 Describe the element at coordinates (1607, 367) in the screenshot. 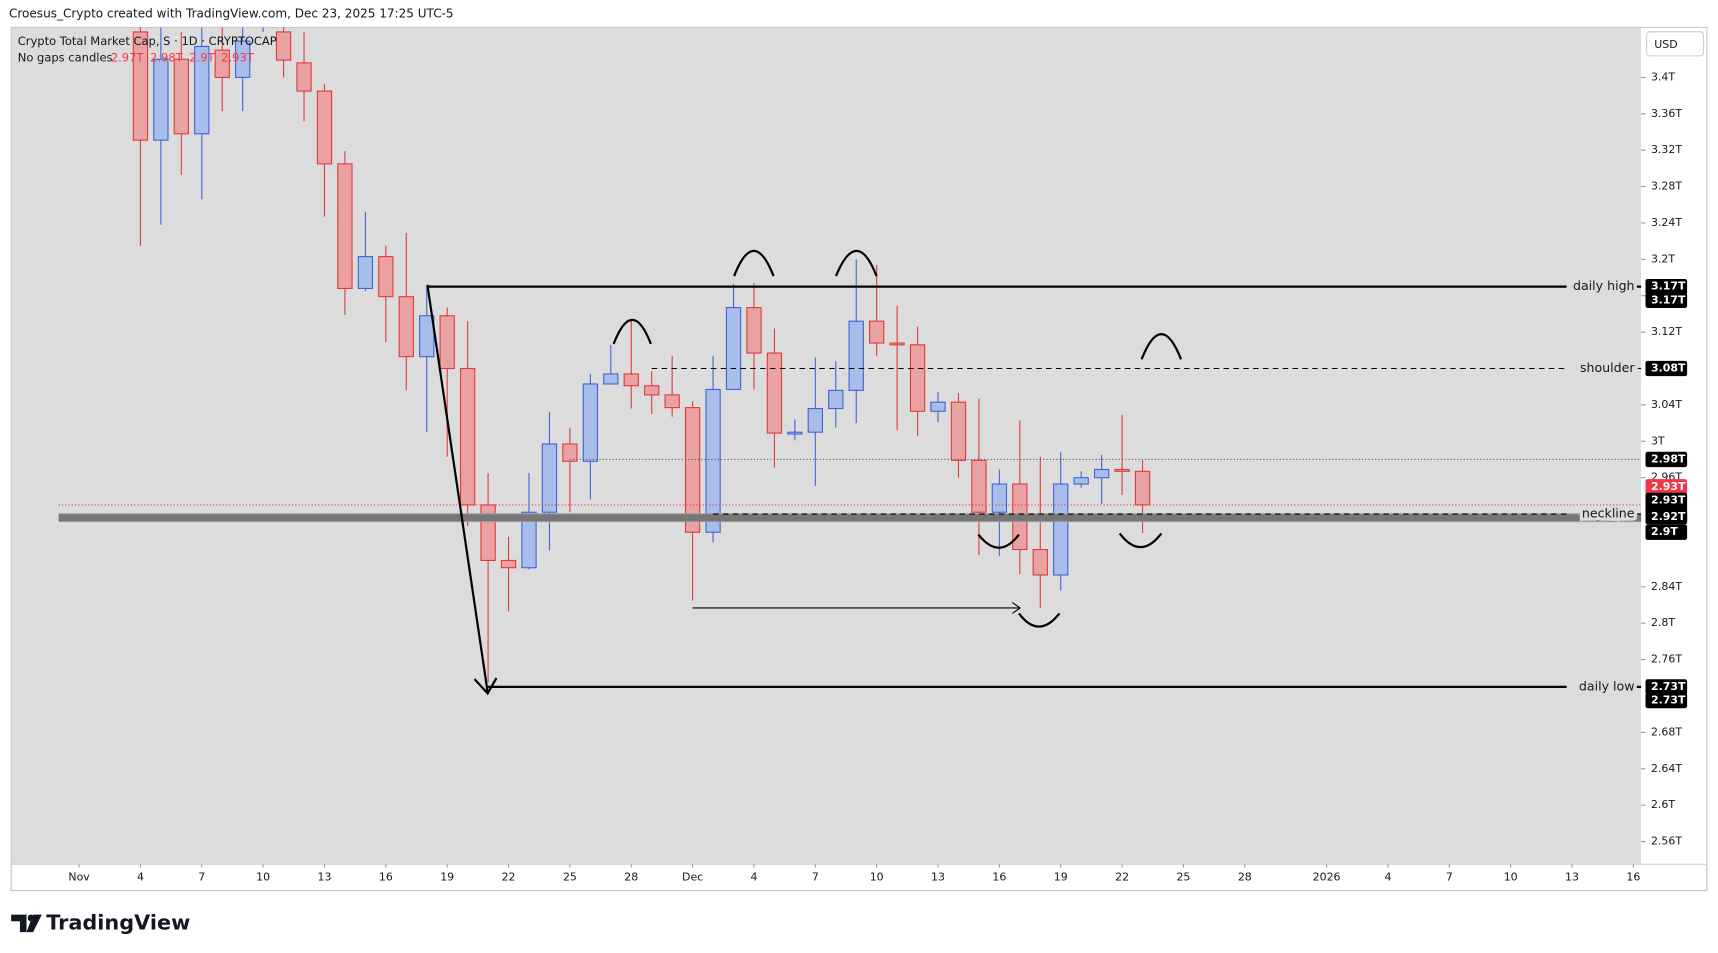

I see `level-label: shoulder` at that location.